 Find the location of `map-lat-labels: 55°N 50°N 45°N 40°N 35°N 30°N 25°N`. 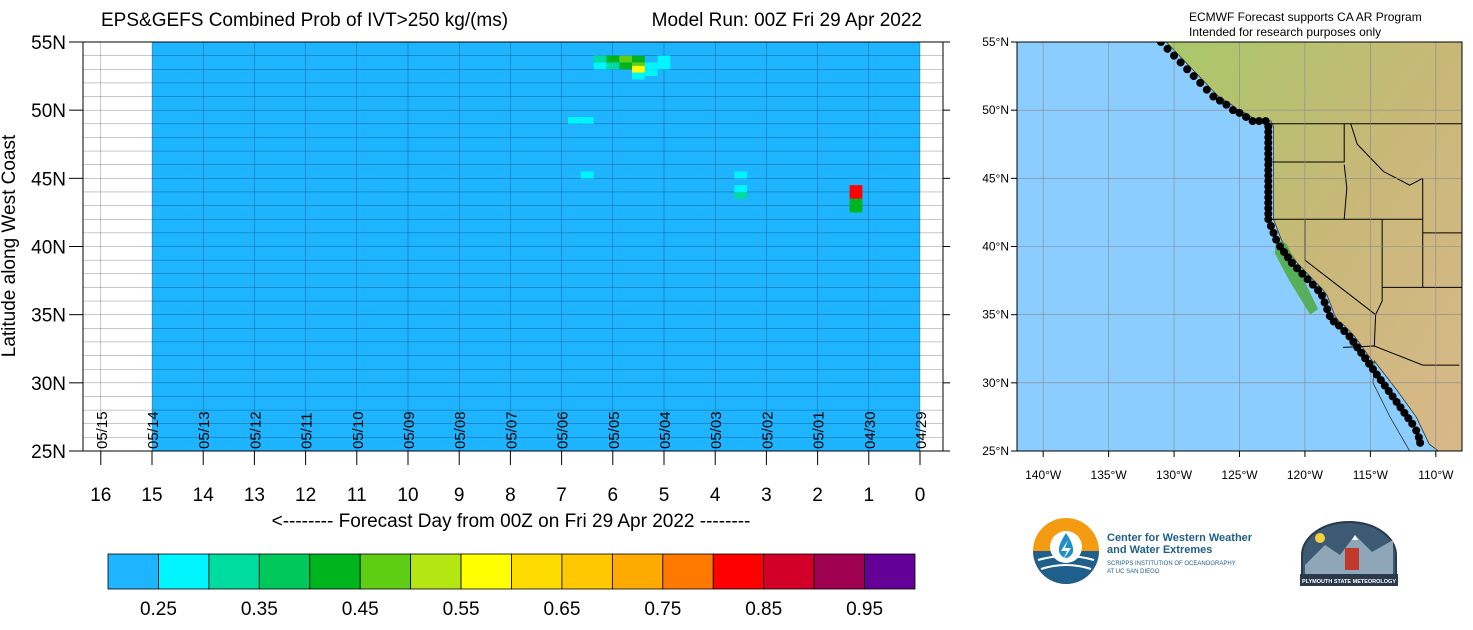

map-lat-labels: 55°N 50°N 45°N 40°N 35°N 30°N 25°N is located at coordinates (999, 246).